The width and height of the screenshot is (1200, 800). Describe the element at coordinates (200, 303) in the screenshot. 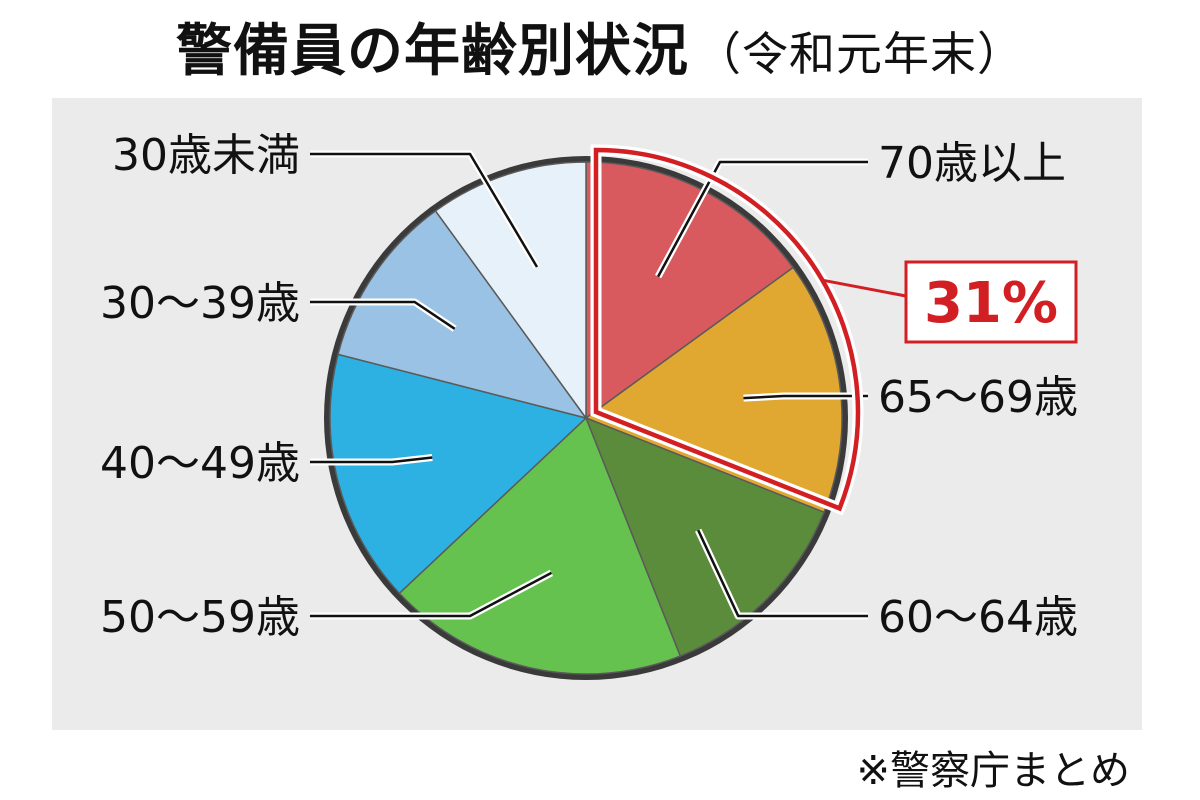

I see `slice-label-6: 30～39歳` at that location.